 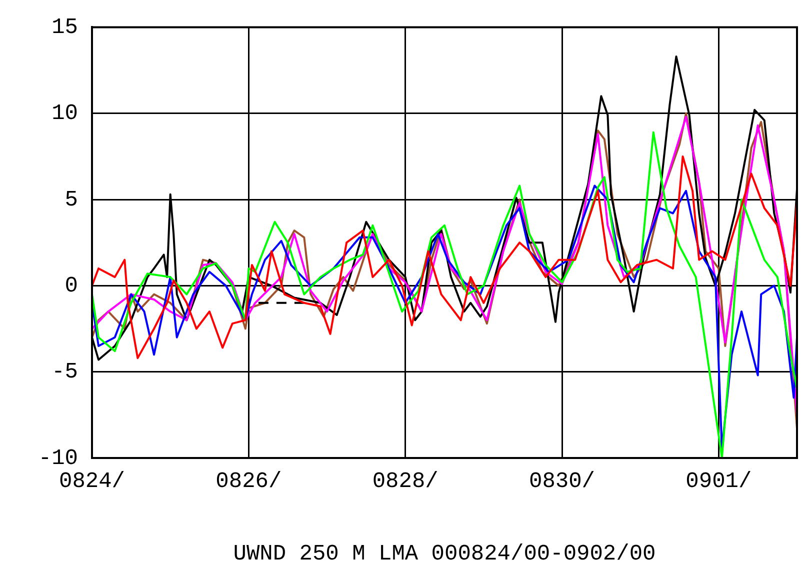 I want to click on y-tick-label: -5, so click(x=65, y=372).